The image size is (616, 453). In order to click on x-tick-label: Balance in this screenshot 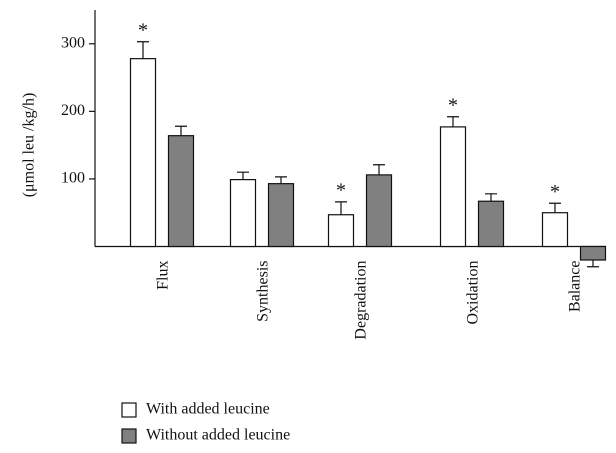, I will do `click(575, 287)`.